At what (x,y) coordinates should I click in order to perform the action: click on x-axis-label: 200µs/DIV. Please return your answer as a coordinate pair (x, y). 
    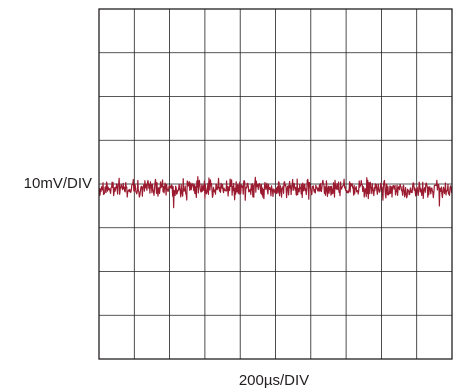
    Looking at the image, I should click on (274, 380).